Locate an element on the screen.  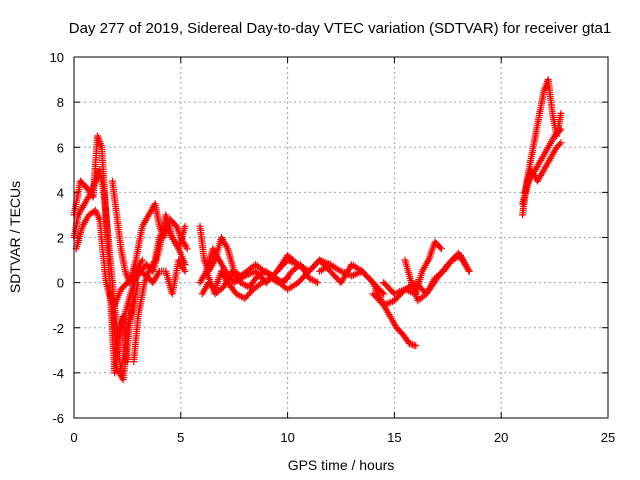
y-tick-label: 10 is located at coordinates (57, 57).